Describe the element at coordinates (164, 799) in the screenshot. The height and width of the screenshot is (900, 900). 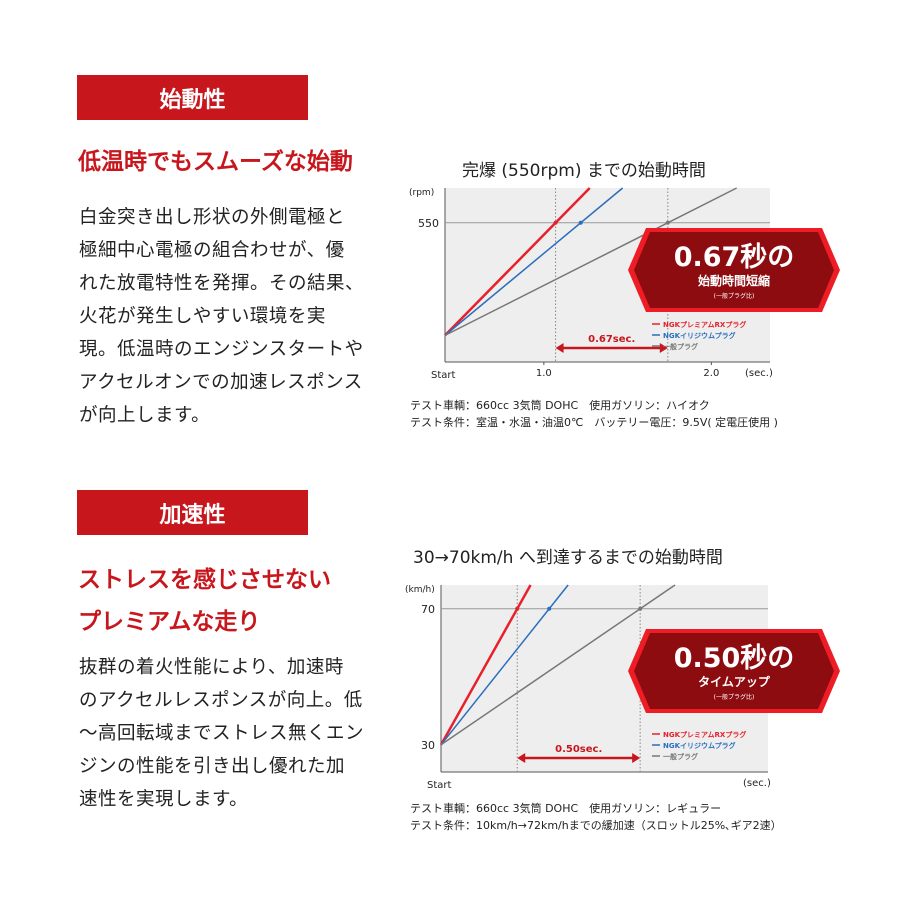
I see `body-line: 速性を実現します。` at that location.